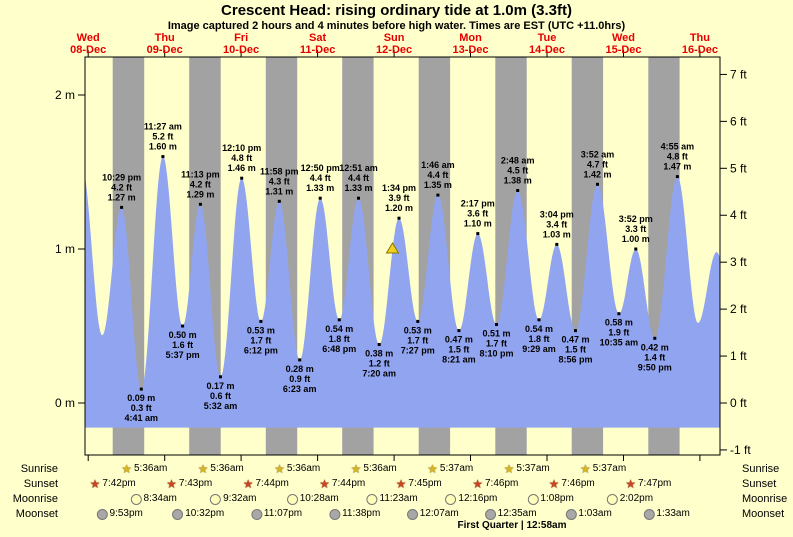 Image resolution: width=793 pixels, height=537 pixels. What do you see at coordinates (655, 483) in the screenshot?
I see `sunset-time: 7:47pm` at bounding box center [655, 483].